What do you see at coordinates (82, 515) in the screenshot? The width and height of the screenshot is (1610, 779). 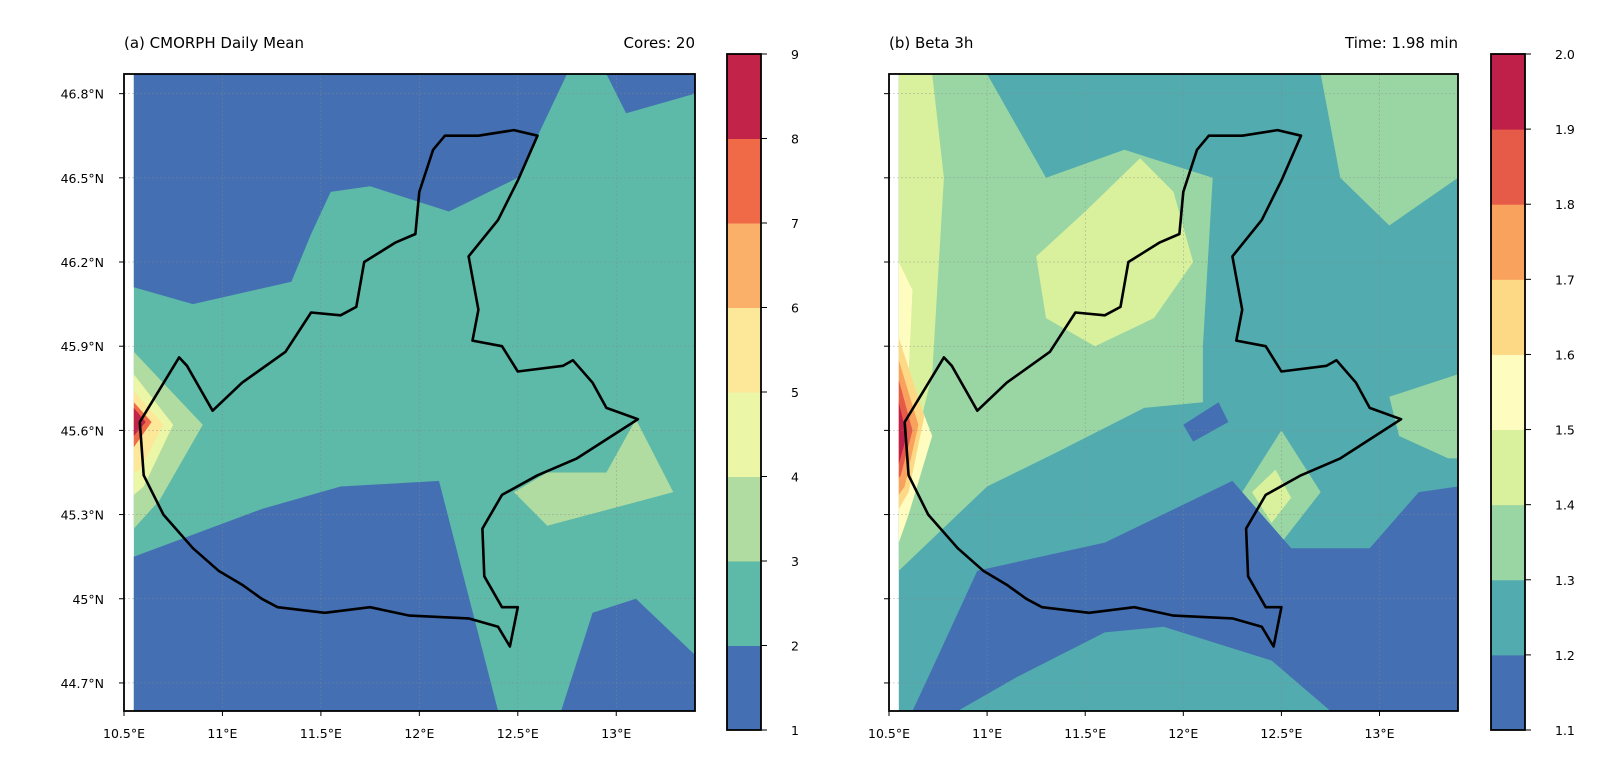 I see `y-tick-label: 45.3°N` at bounding box center [82, 515].